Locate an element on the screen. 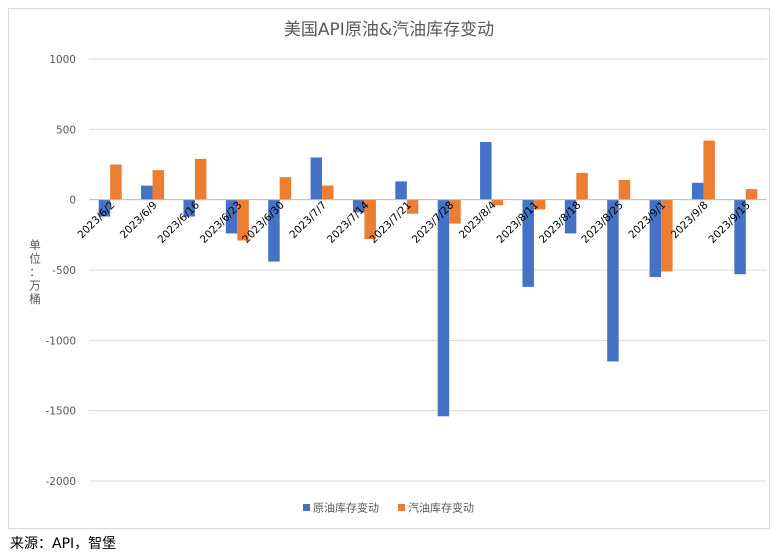 This screenshot has width=778, height=557. x-tick-label: 2023/7/7 is located at coordinates (308, 220).